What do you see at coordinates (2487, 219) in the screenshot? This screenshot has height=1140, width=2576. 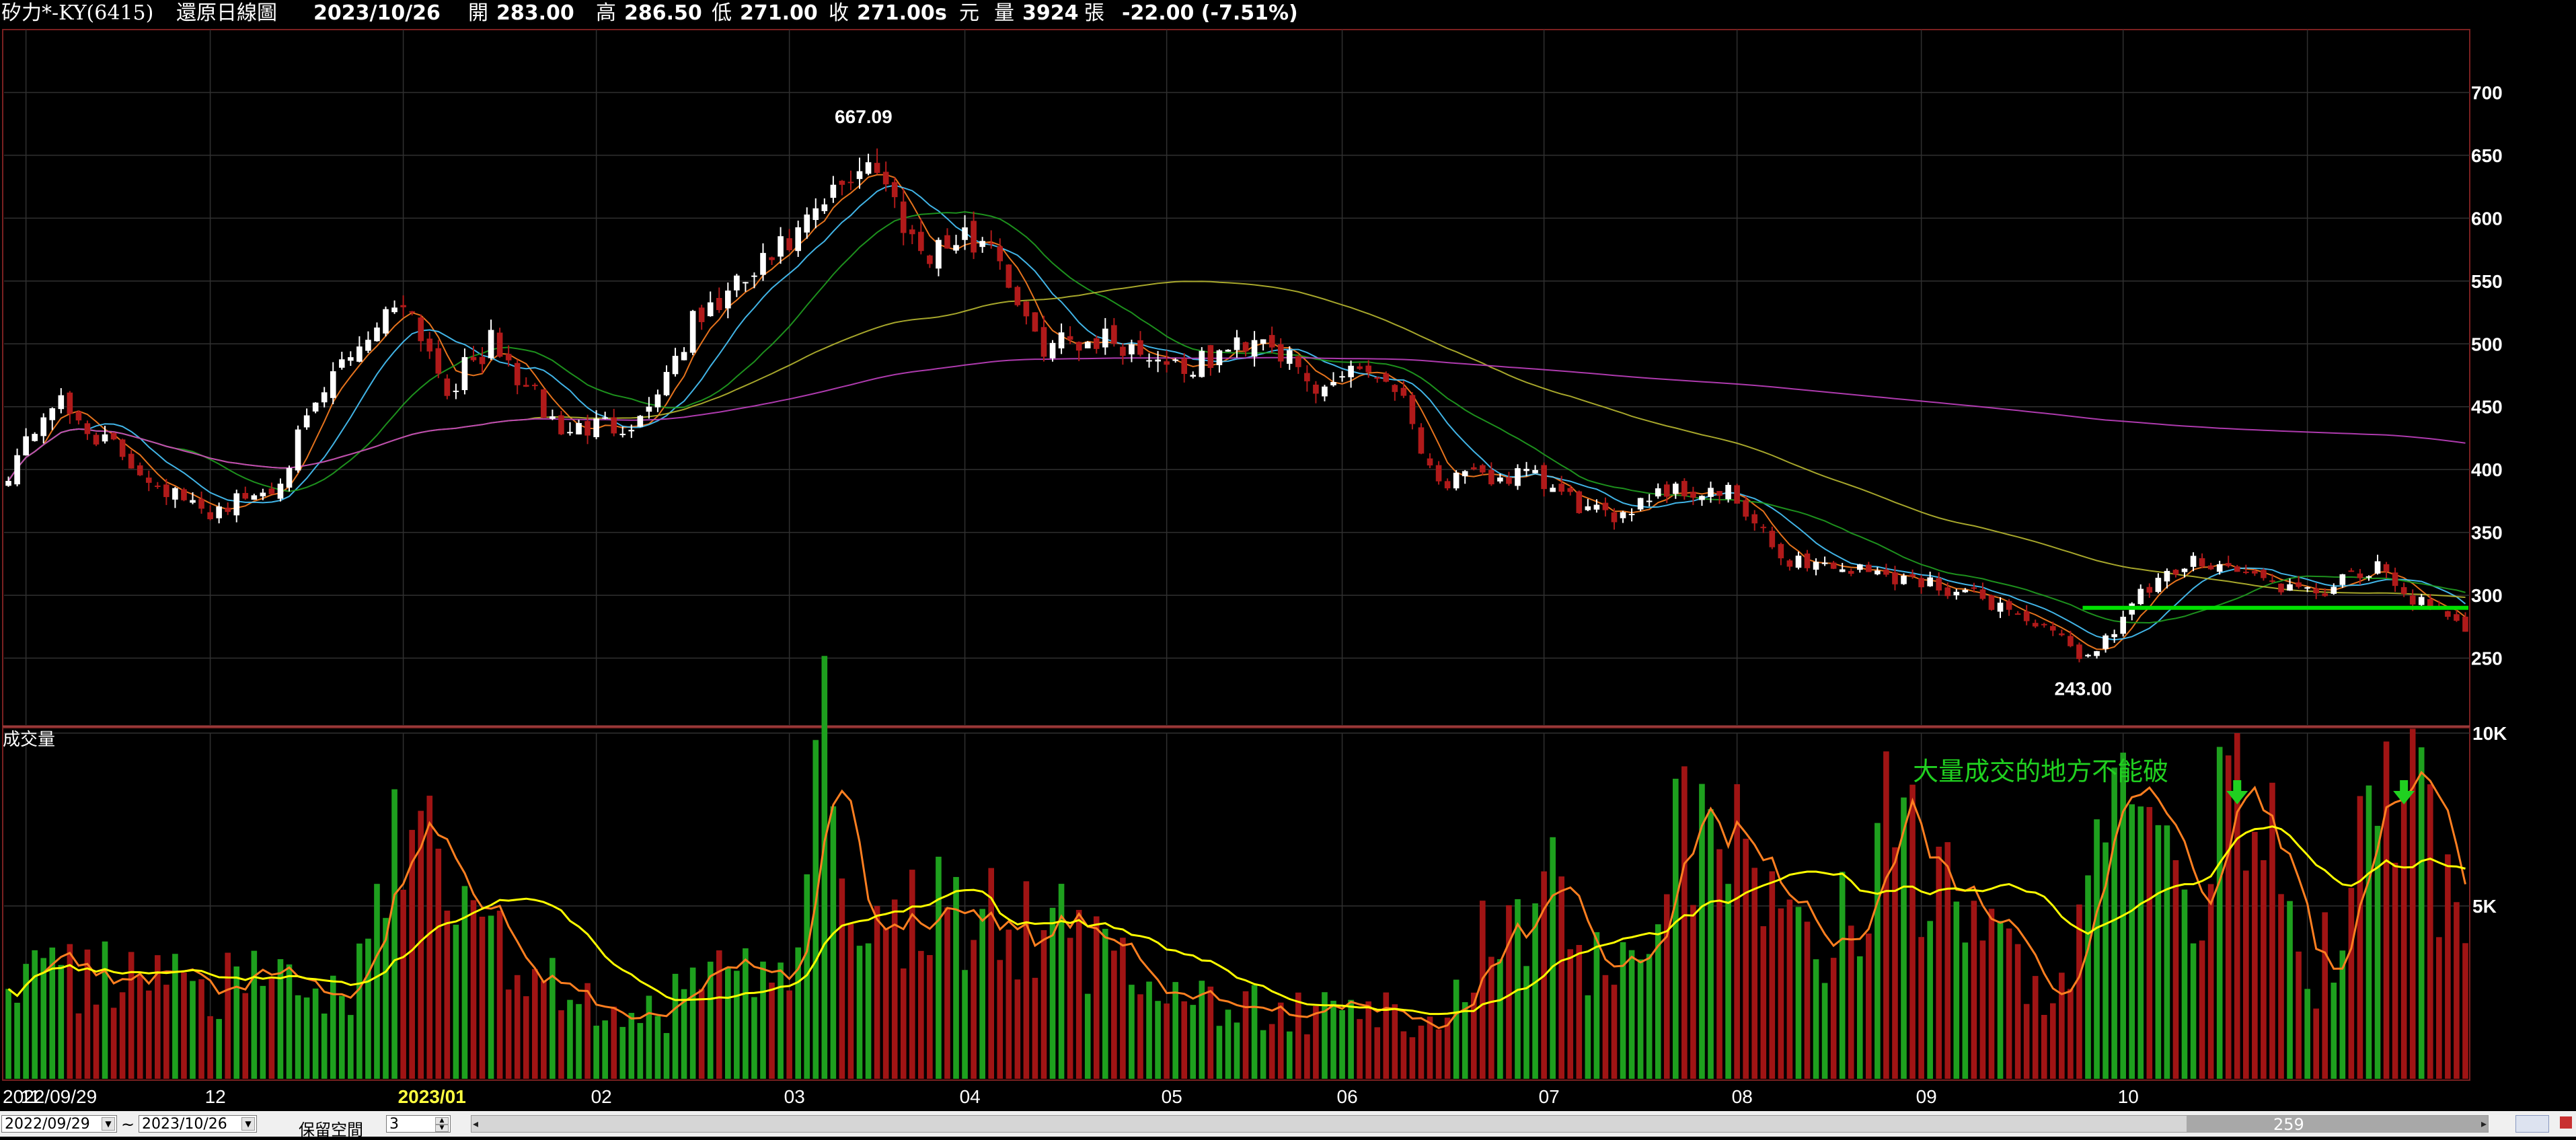 I see `price-tick-label: 600` at bounding box center [2487, 219].